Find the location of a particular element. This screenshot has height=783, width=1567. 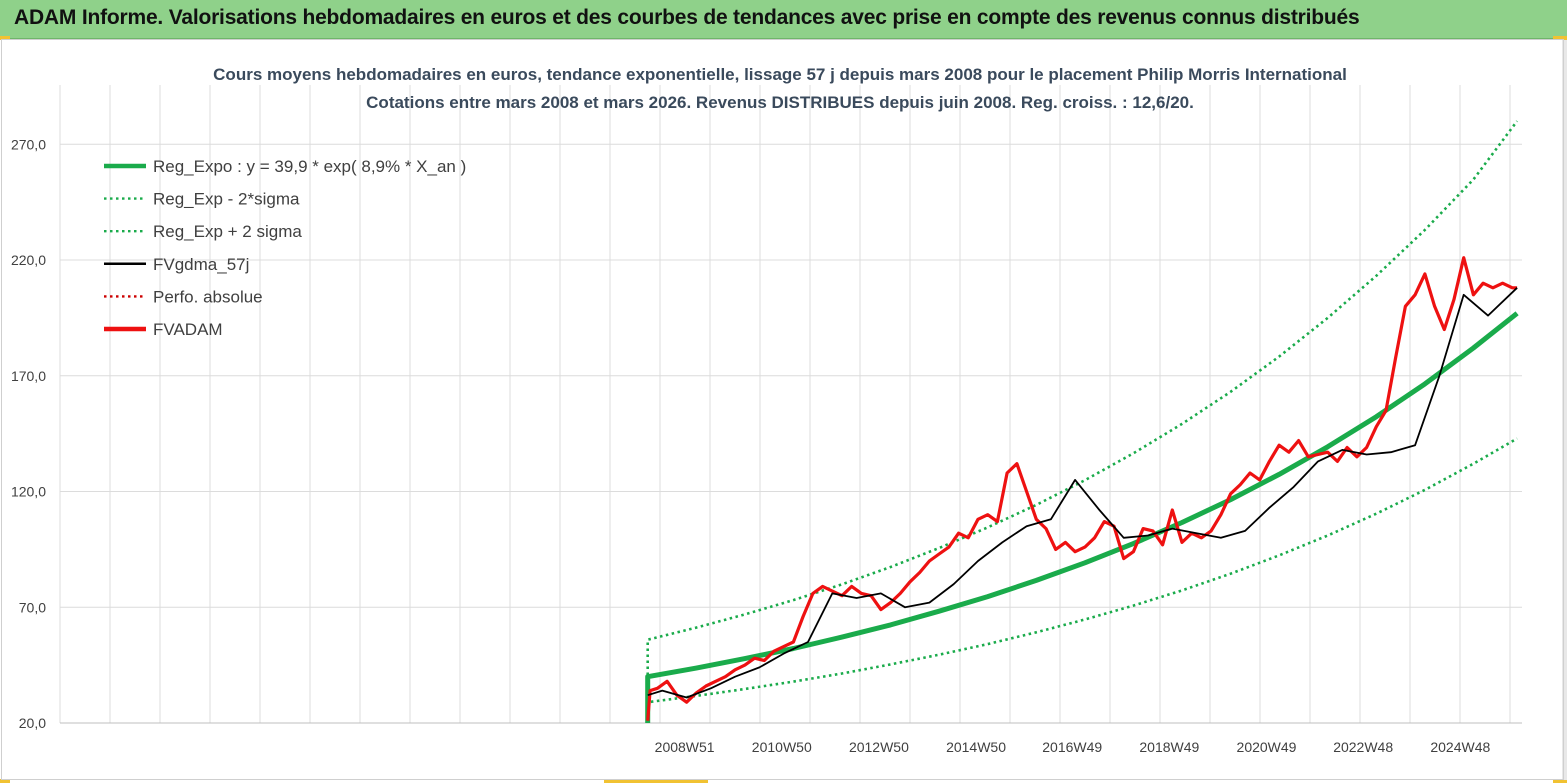

y-tick-label: 70,0 is located at coordinates (32, 607).